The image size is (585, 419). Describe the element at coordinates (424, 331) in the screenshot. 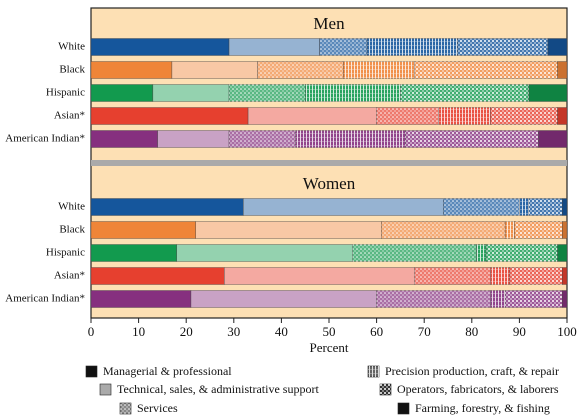

I see `x-tick-label: 70` at that location.